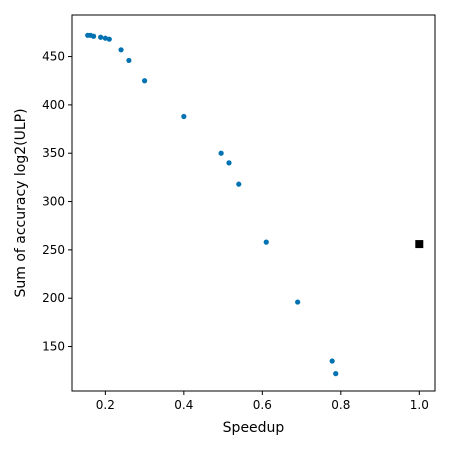 The image size is (450, 450). What do you see at coordinates (53, 347) in the screenshot?
I see `y-tick-label: 150` at bounding box center [53, 347].